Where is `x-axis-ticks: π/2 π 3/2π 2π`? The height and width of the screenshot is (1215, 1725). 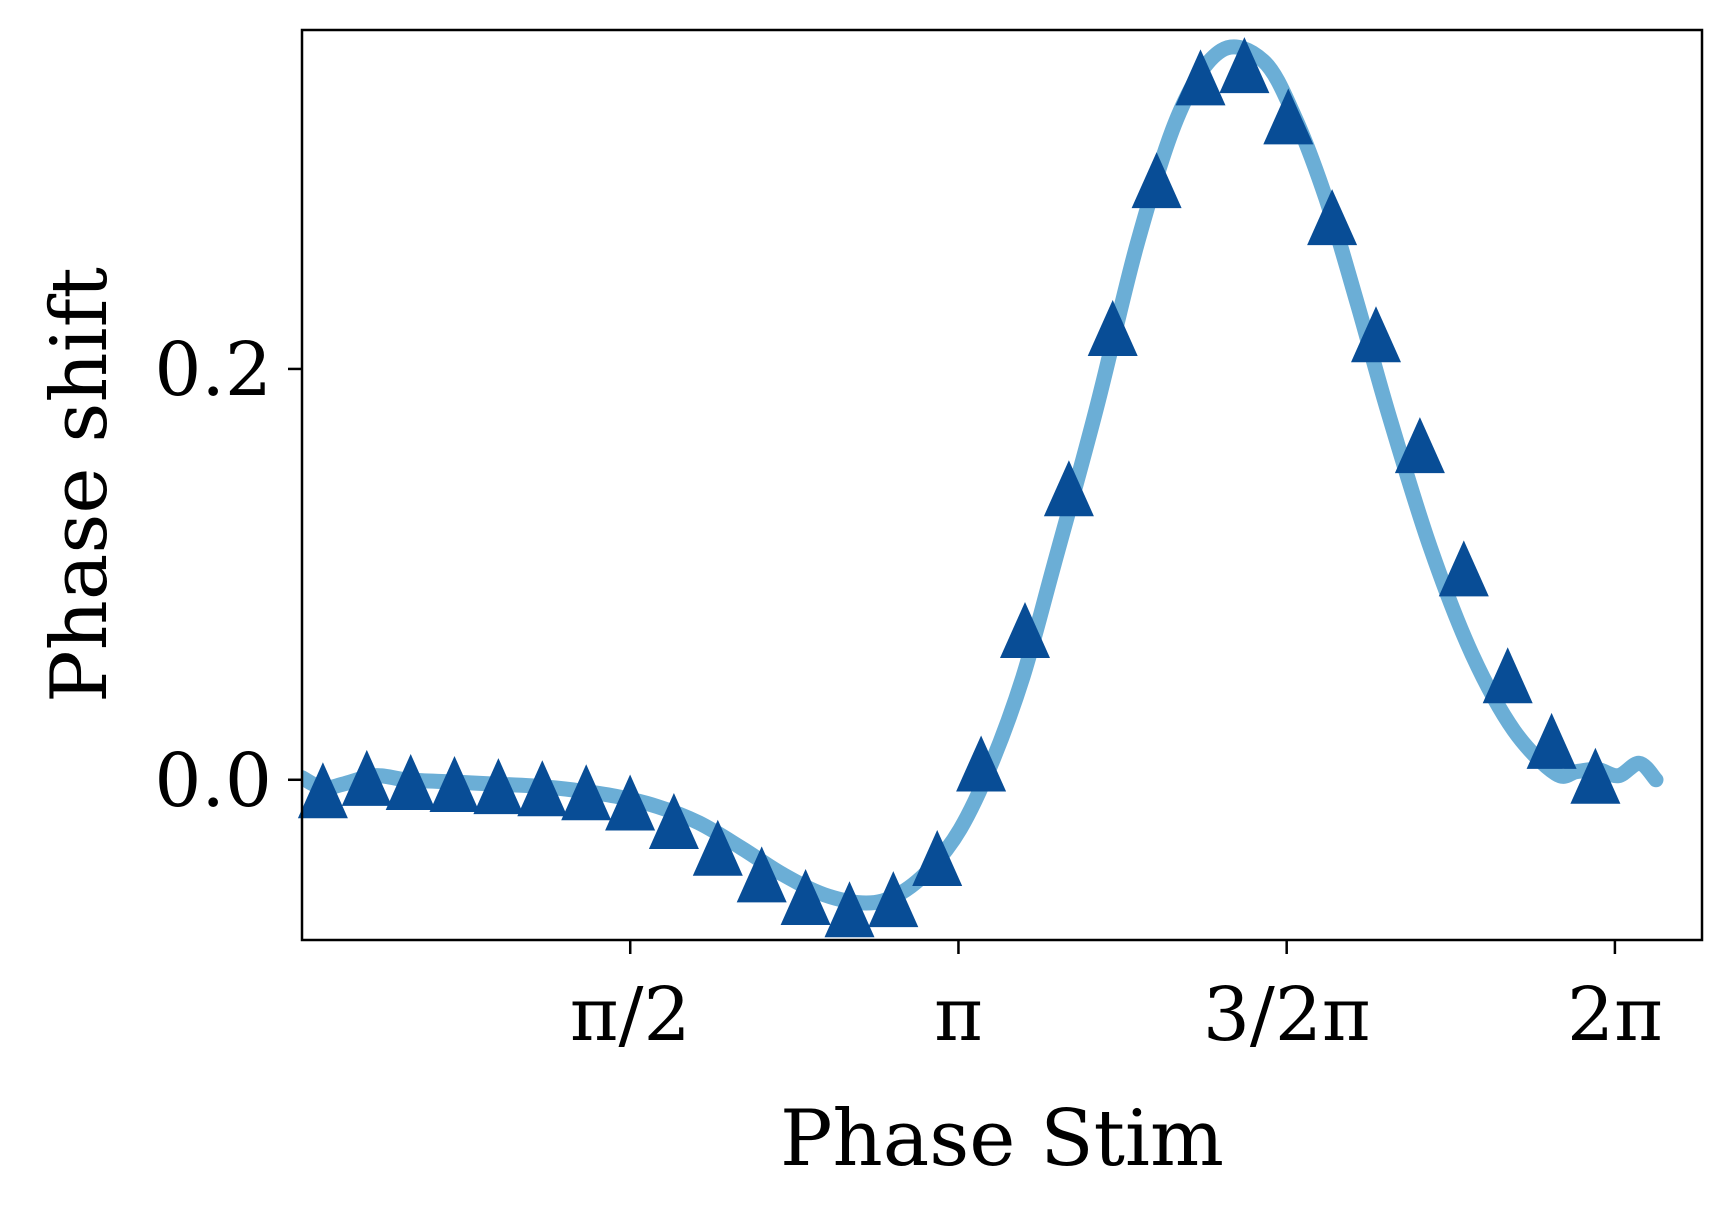 x-axis-ticks: π/2 π 3/2π 2π is located at coordinates (1116, 999).